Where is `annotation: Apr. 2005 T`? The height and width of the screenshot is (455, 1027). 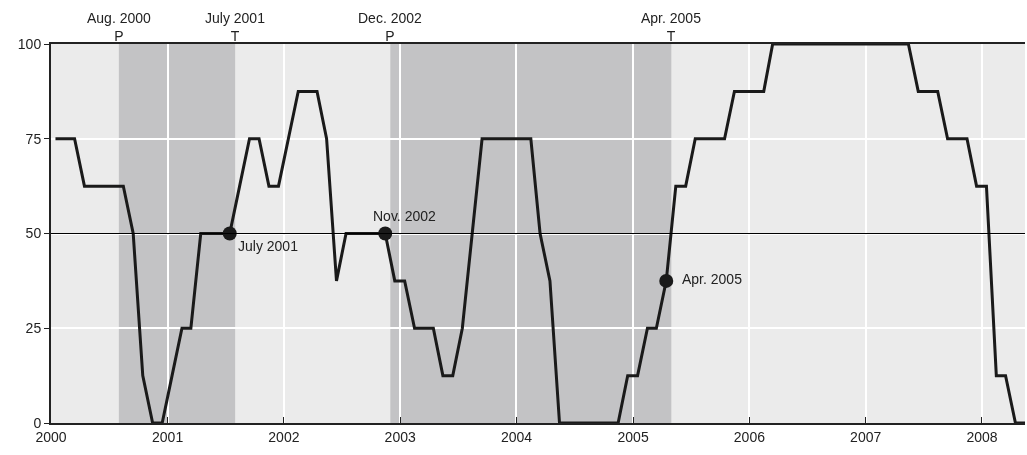
annotation: Apr. 2005 T is located at coordinates (671, 27).